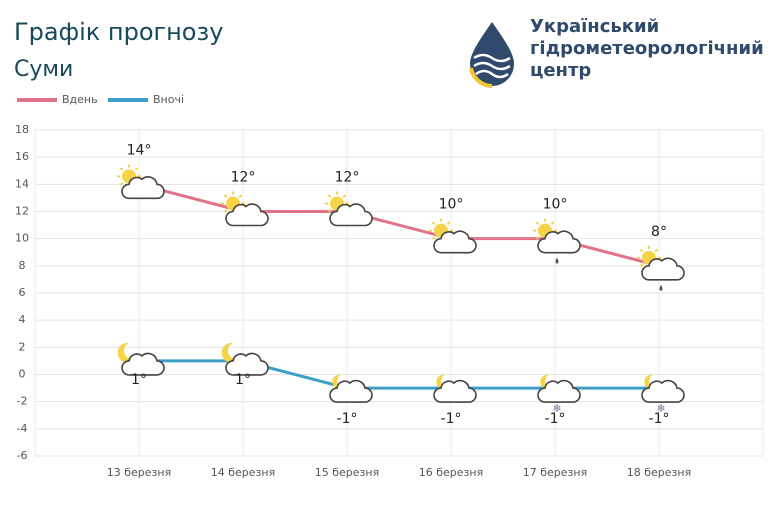  What do you see at coordinates (22, 319) in the screenshot?
I see `y-tick-label: 4` at bounding box center [22, 319].